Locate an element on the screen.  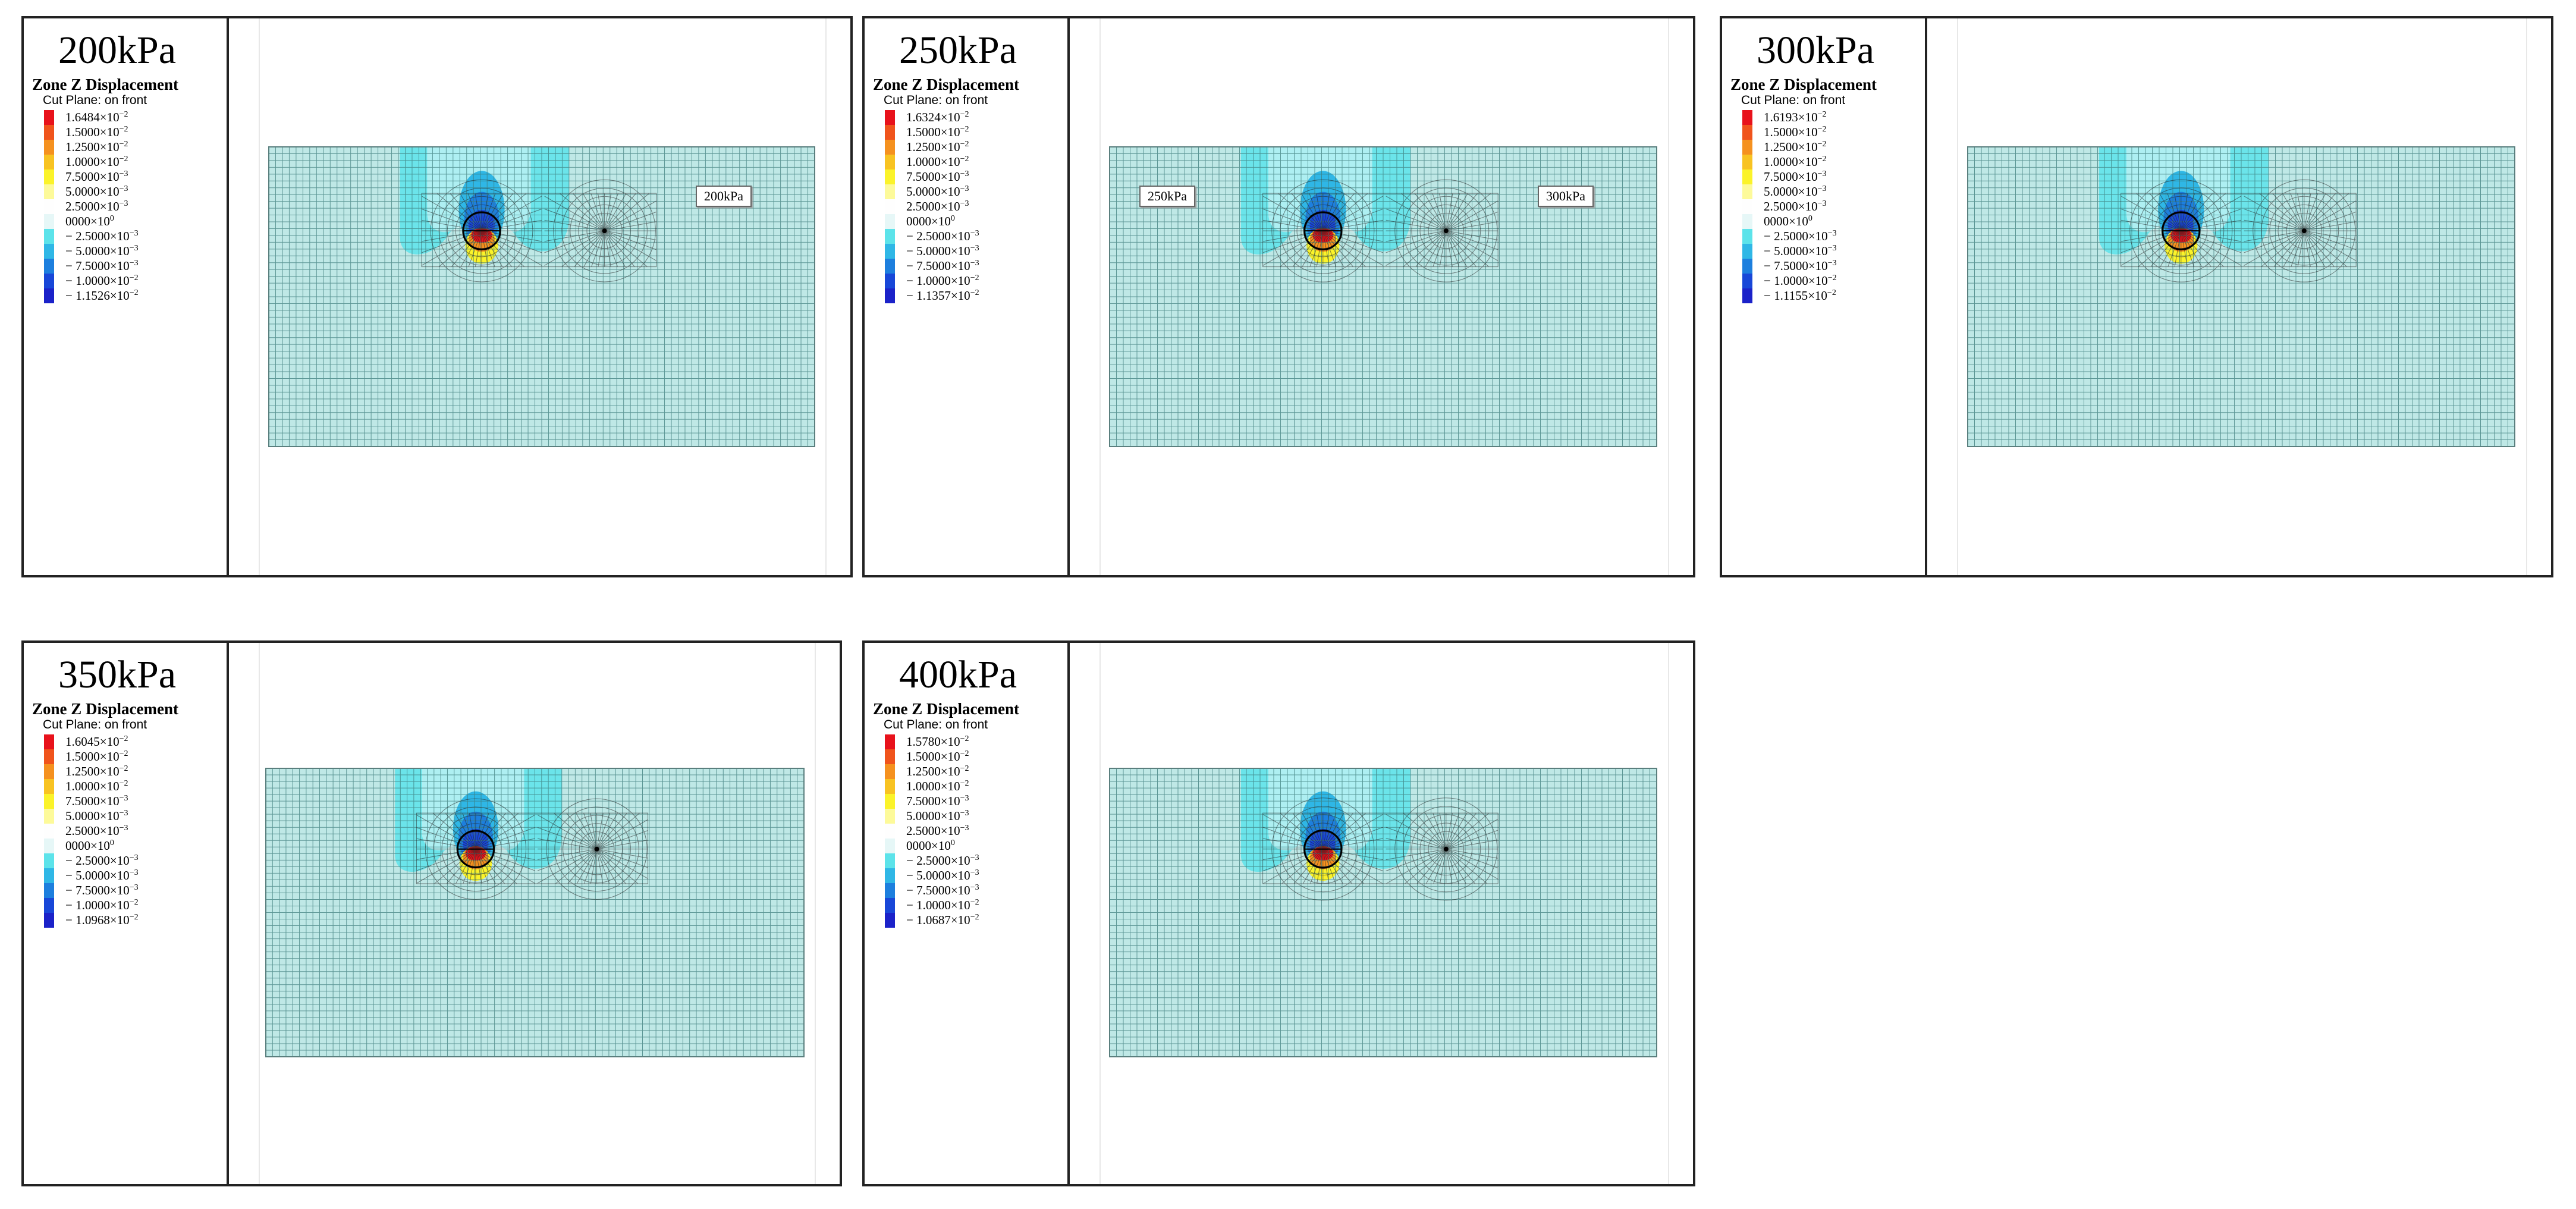
legend-mantissa: − 5.0000 is located at coordinates (928, 875).